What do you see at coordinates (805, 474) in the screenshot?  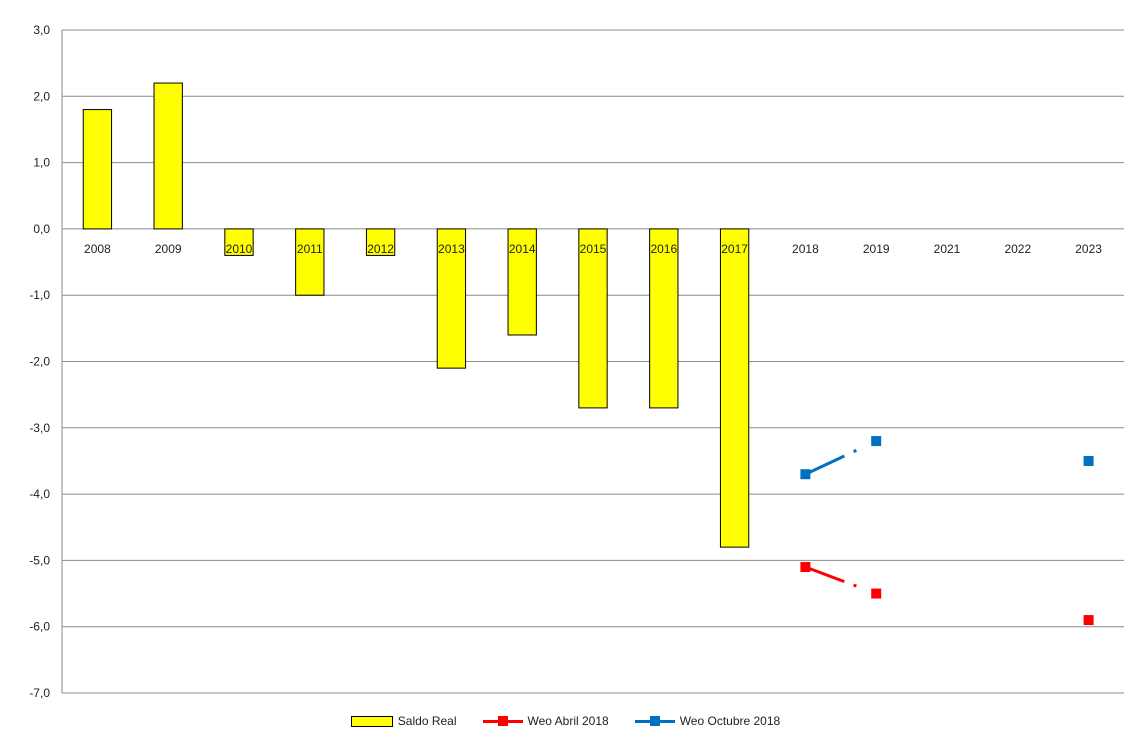 I see `marker-series-2-2018` at bounding box center [805, 474].